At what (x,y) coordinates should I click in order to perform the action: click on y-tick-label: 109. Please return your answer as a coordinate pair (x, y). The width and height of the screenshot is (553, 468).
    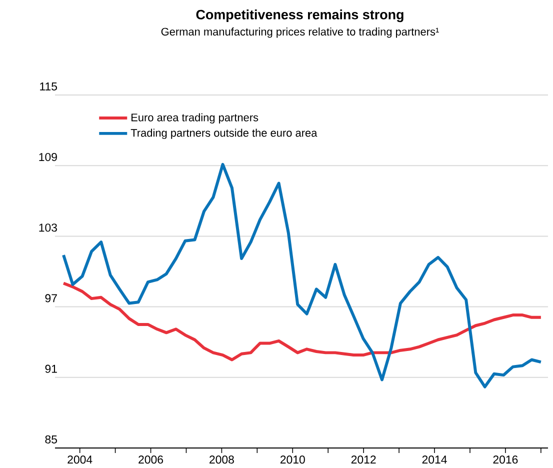
    Looking at the image, I should click on (48, 157).